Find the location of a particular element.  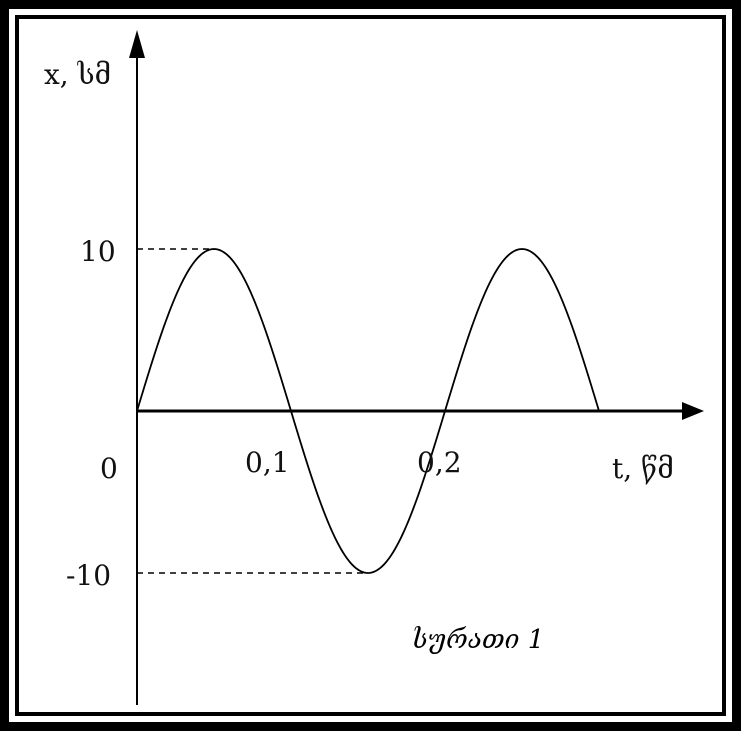

origin-label: 0 is located at coordinates (109, 468).